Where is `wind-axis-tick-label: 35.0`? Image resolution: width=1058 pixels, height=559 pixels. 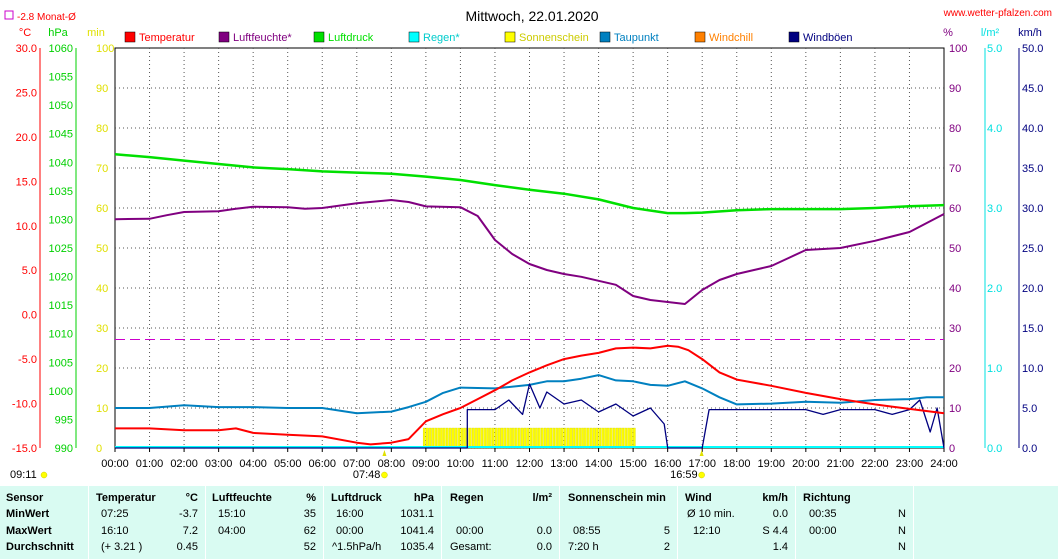
wind-axis-tick-label: 35.0 is located at coordinates (1032, 169).